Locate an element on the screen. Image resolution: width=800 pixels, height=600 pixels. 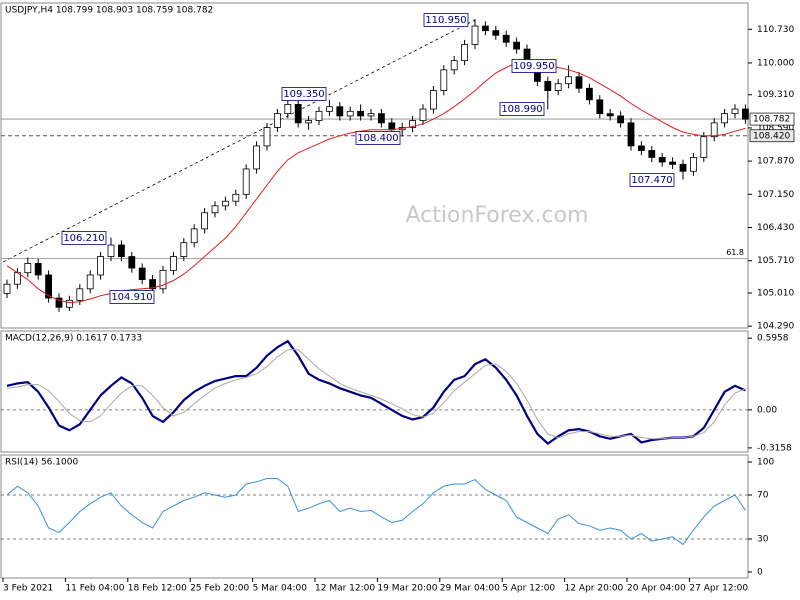
level-label: 108.782 is located at coordinates (771, 120).